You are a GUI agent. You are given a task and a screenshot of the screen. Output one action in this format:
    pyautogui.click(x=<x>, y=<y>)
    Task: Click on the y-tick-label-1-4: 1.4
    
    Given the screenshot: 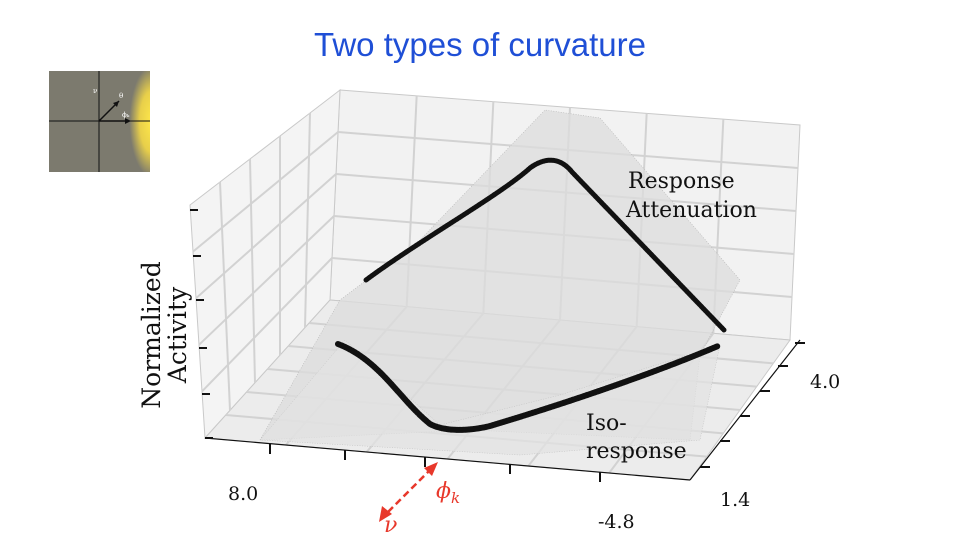 What is the action you would take?
    pyautogui.click(x=735, y=500)
    